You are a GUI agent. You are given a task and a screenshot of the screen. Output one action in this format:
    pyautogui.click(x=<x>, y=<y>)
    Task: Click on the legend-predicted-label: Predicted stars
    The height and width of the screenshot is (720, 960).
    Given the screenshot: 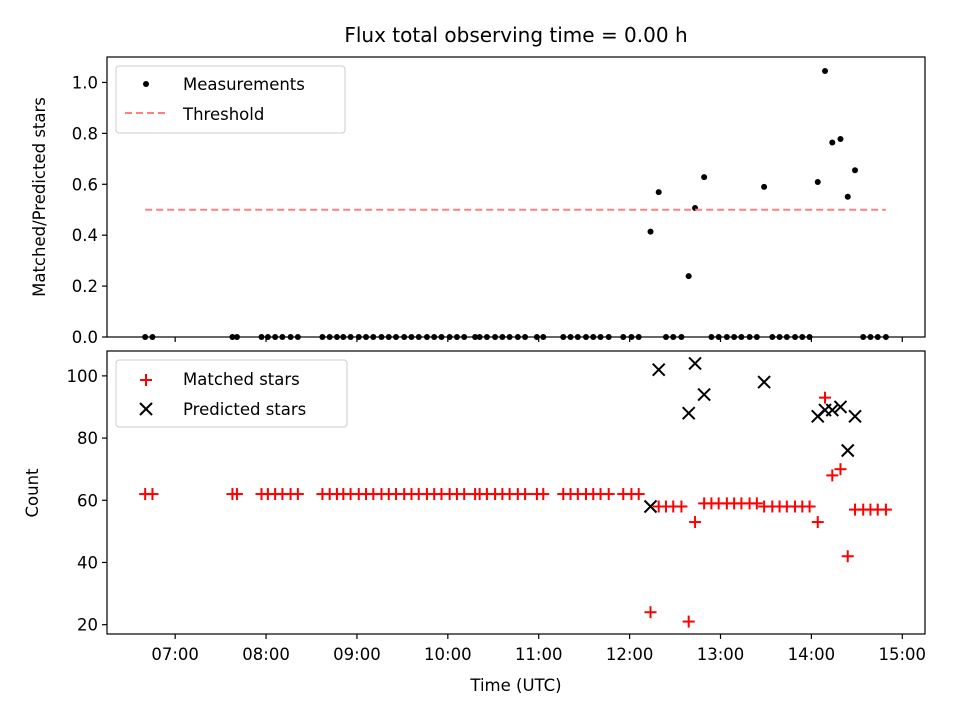 What is the action you would take?
    pyautogui.click(x=244, y=409)
    